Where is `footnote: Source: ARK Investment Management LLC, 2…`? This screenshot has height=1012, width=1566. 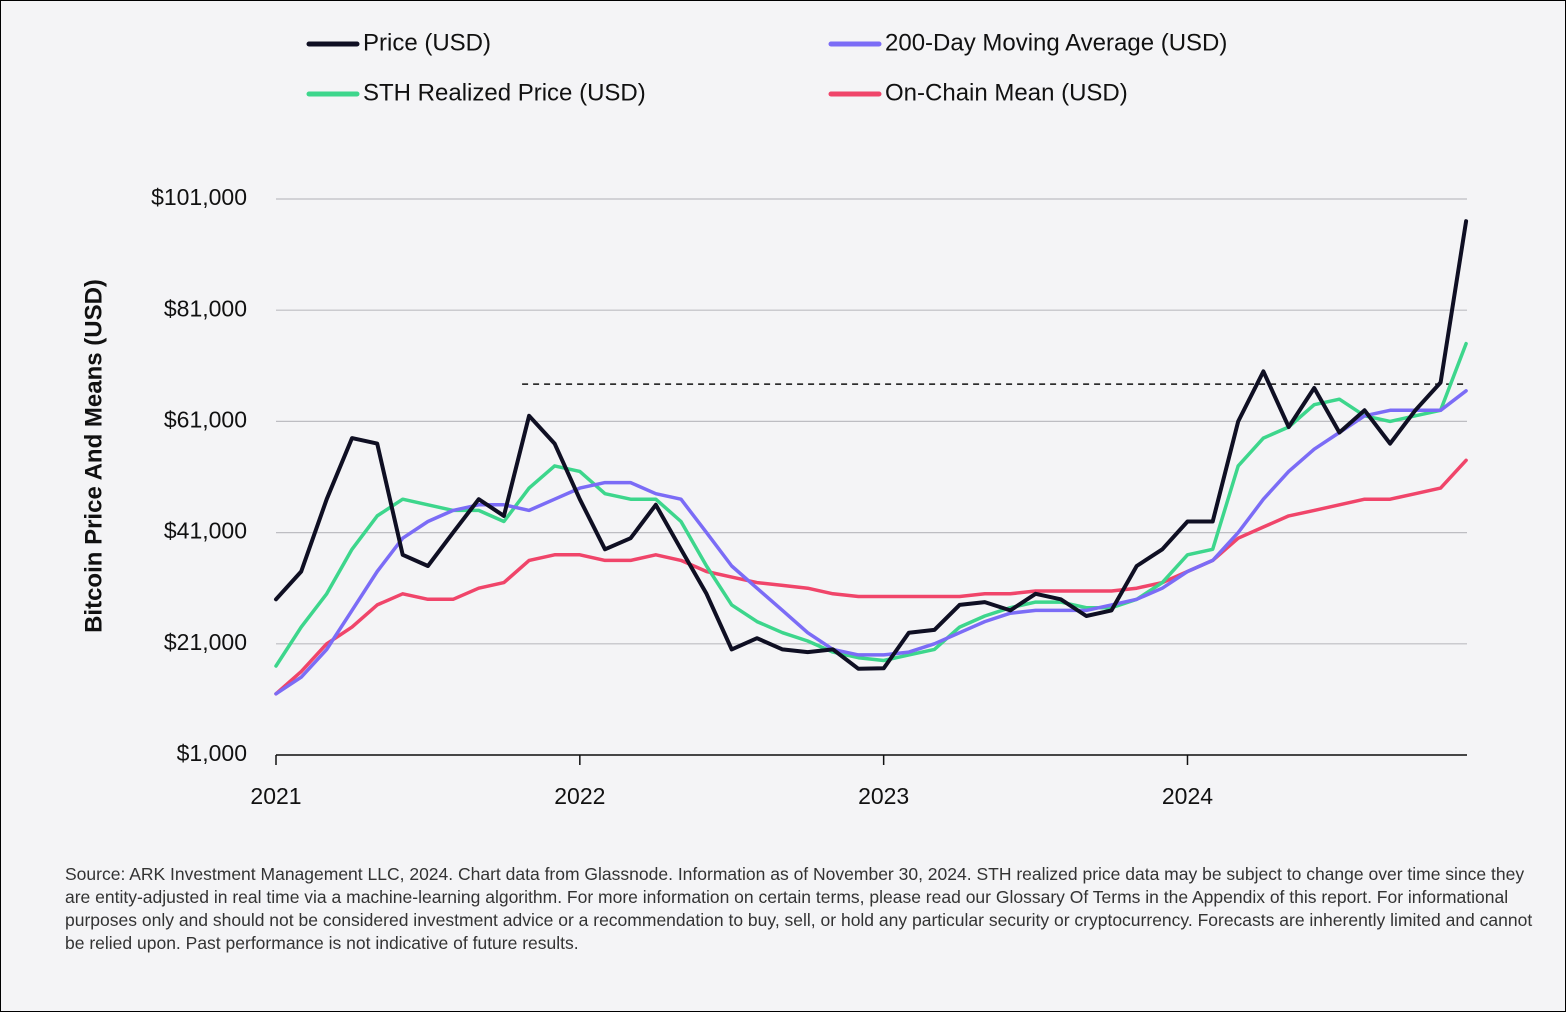 footnote: Source: ARK Investment Management LLC, 2… is located at coordinates (799, 908).